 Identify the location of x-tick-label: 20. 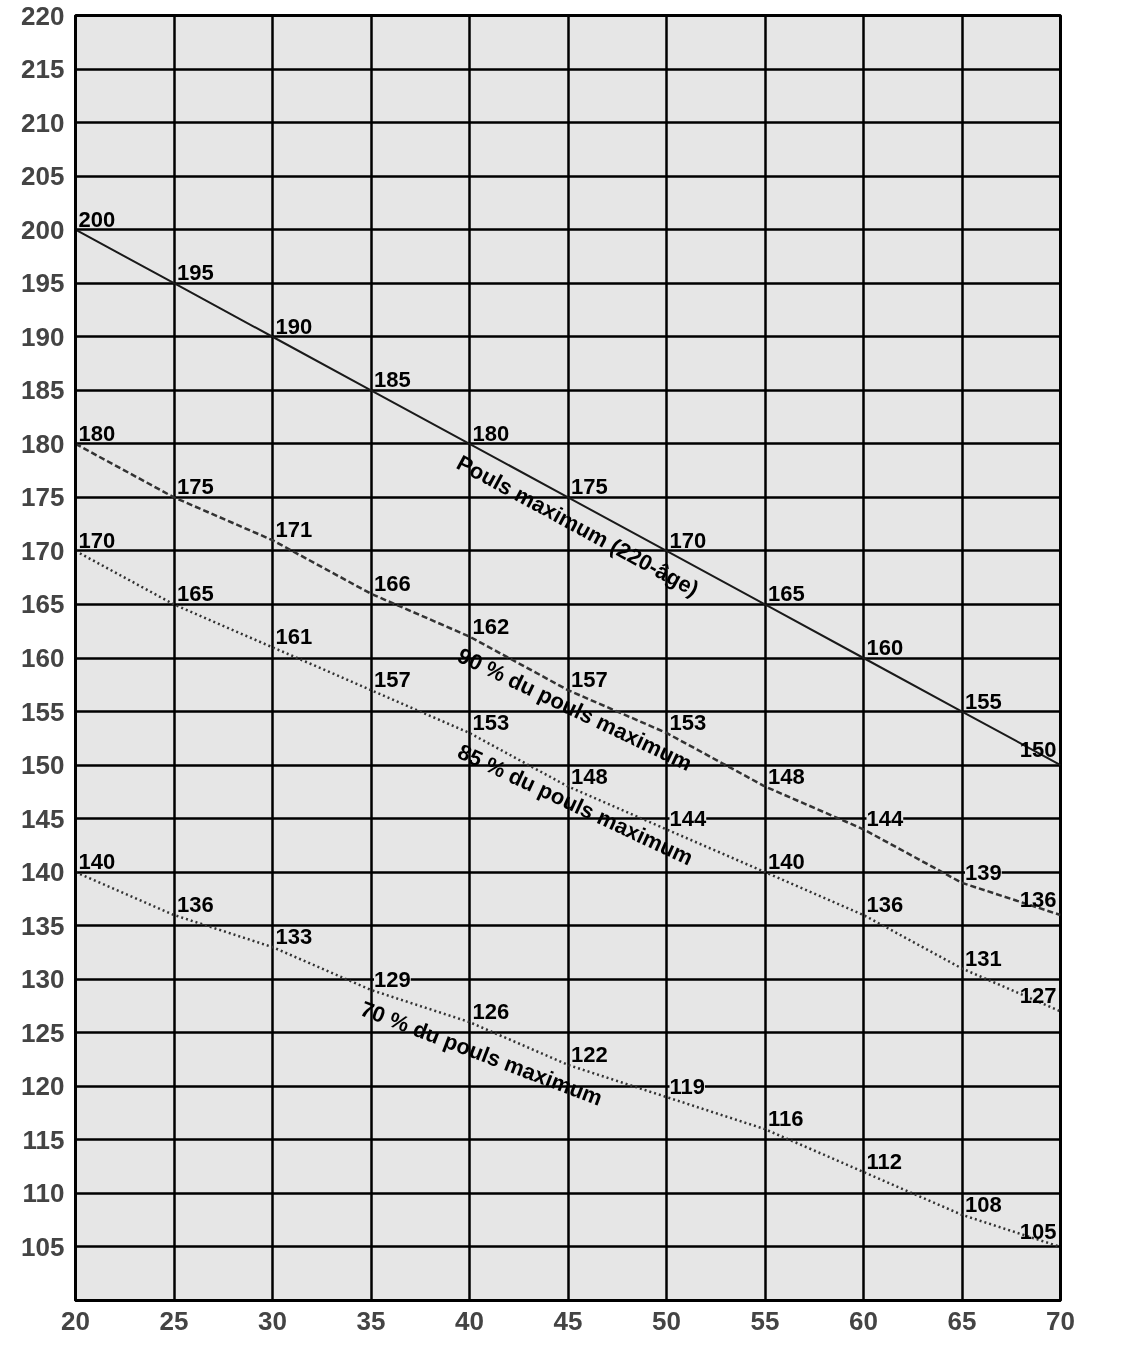
(75, 1320).